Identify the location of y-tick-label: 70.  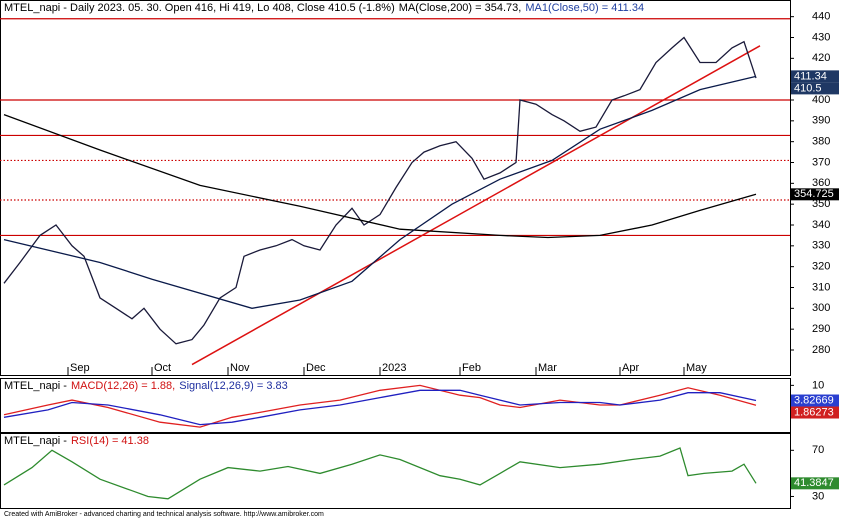
(818, 450).